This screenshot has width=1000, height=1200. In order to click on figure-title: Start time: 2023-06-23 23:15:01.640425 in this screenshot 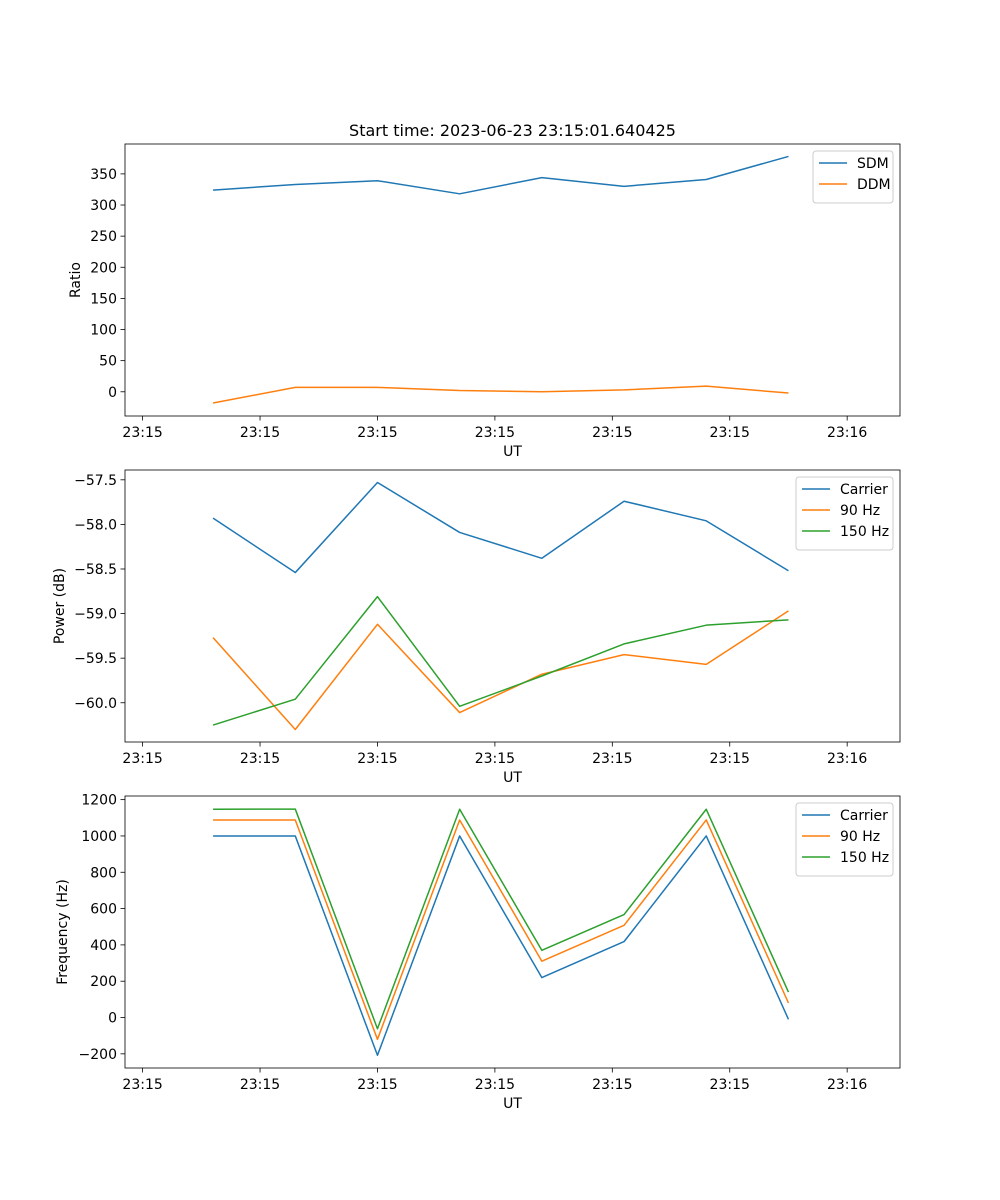, I will do `click(512, 130)`.